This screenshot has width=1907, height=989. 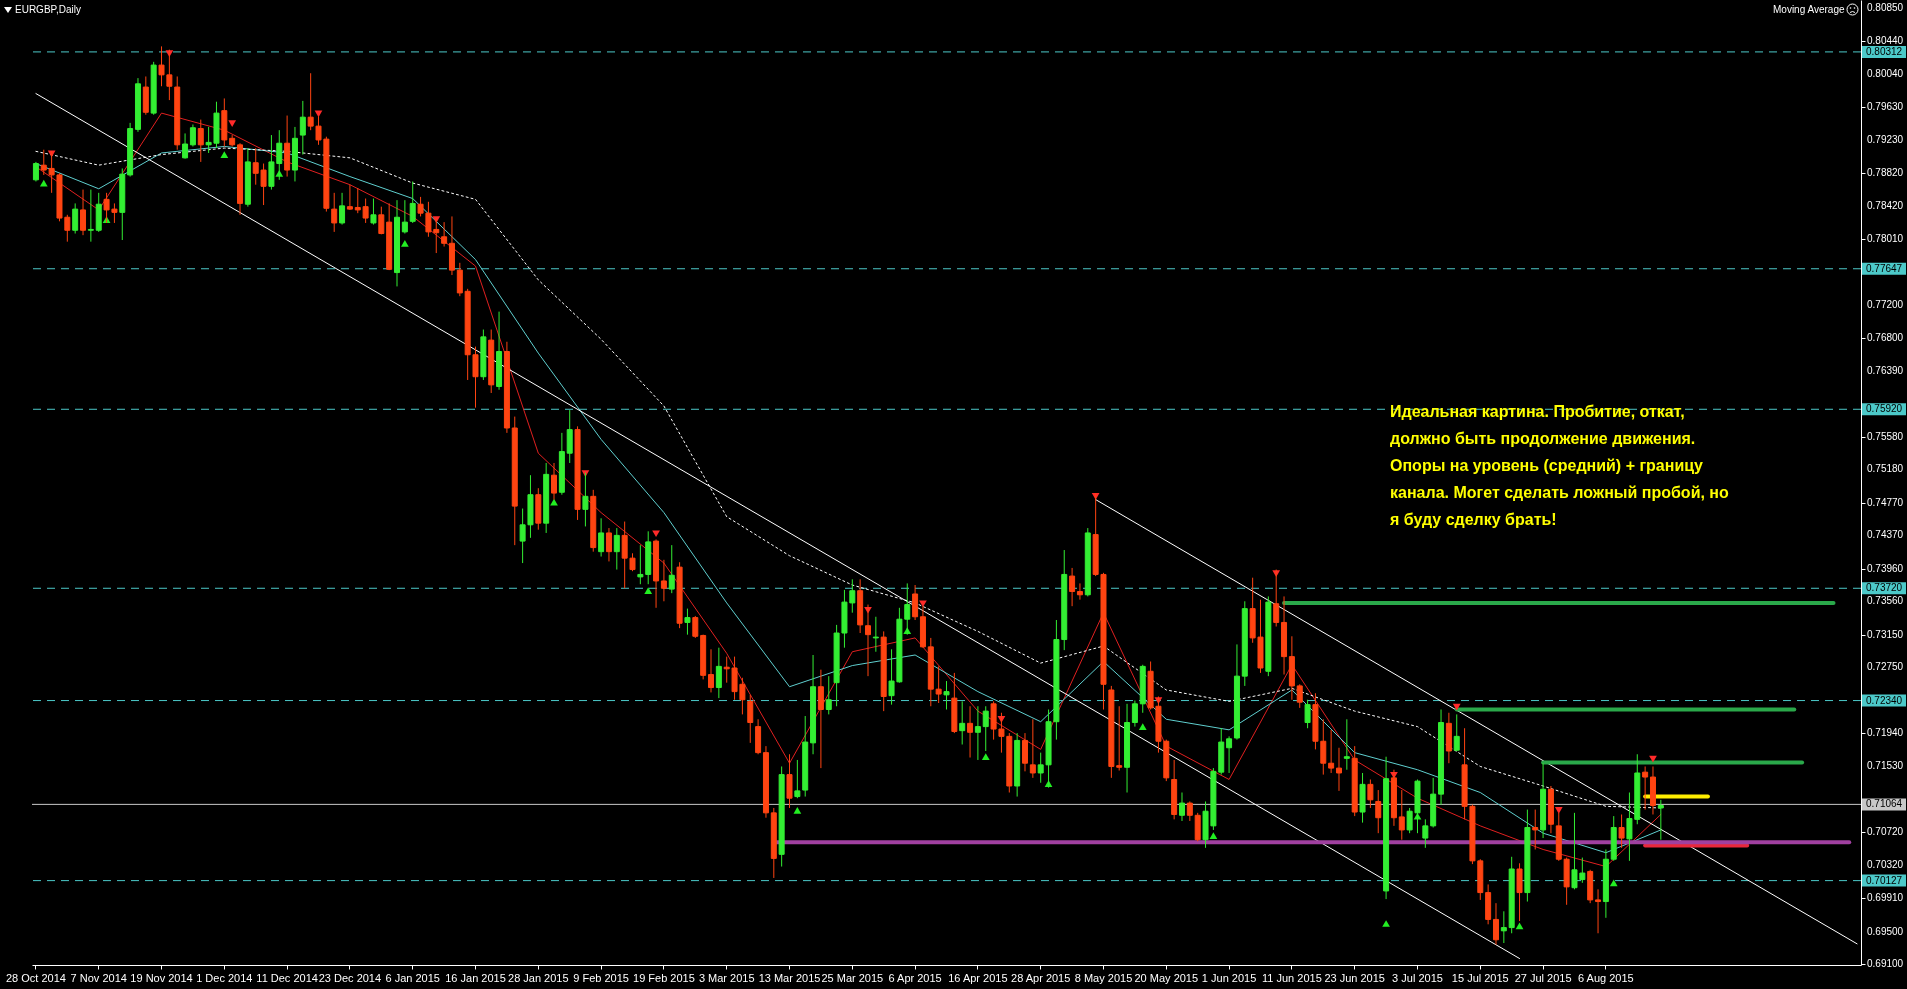 I want to click on x-tick-label: 7 Nov 2014, so click(x=98, y=977).